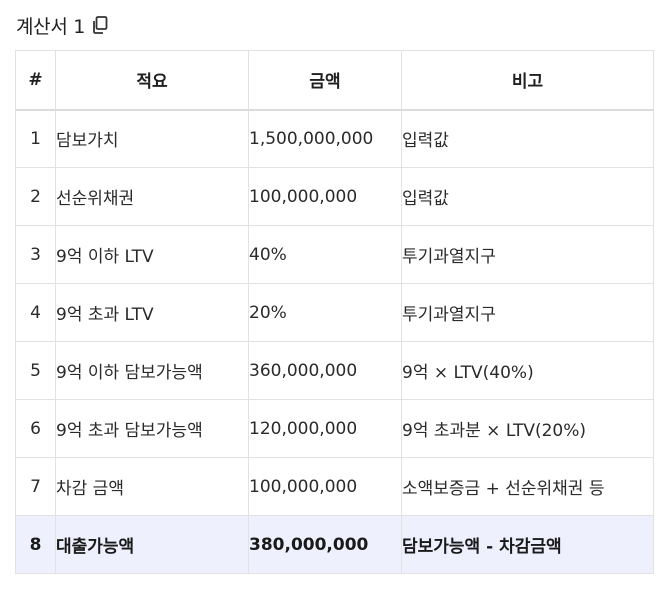  I want to click on table-row: 4 9억 초과 LTV 20% 투기과열지구, so click(334, 312).